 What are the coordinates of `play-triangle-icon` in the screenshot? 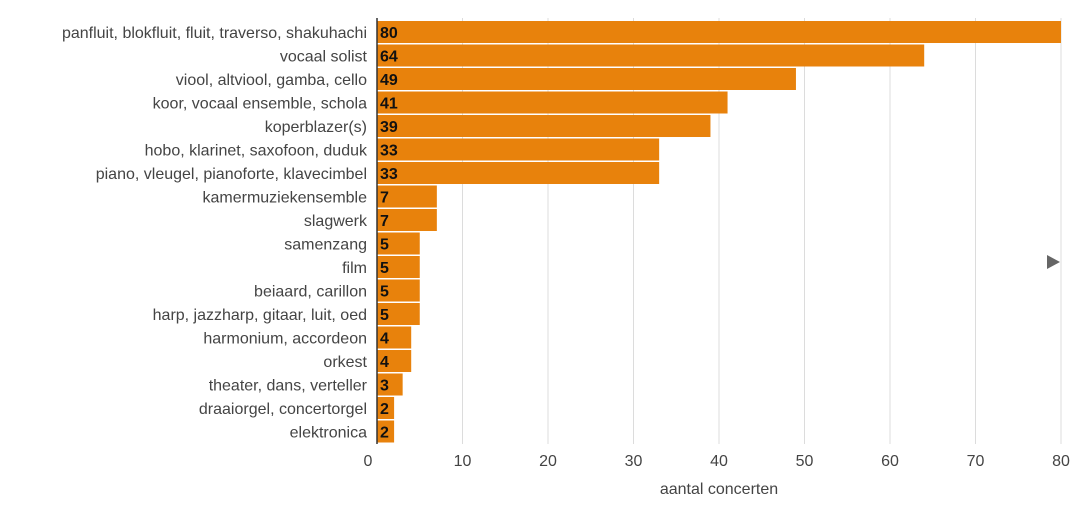 It's located at (1053, 262).